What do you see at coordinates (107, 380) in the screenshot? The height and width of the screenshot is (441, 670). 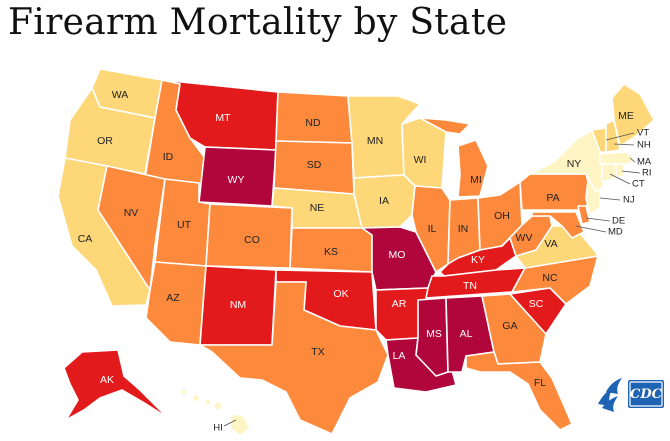 I see `label-AK: AK` at bounding box center [107, 380].